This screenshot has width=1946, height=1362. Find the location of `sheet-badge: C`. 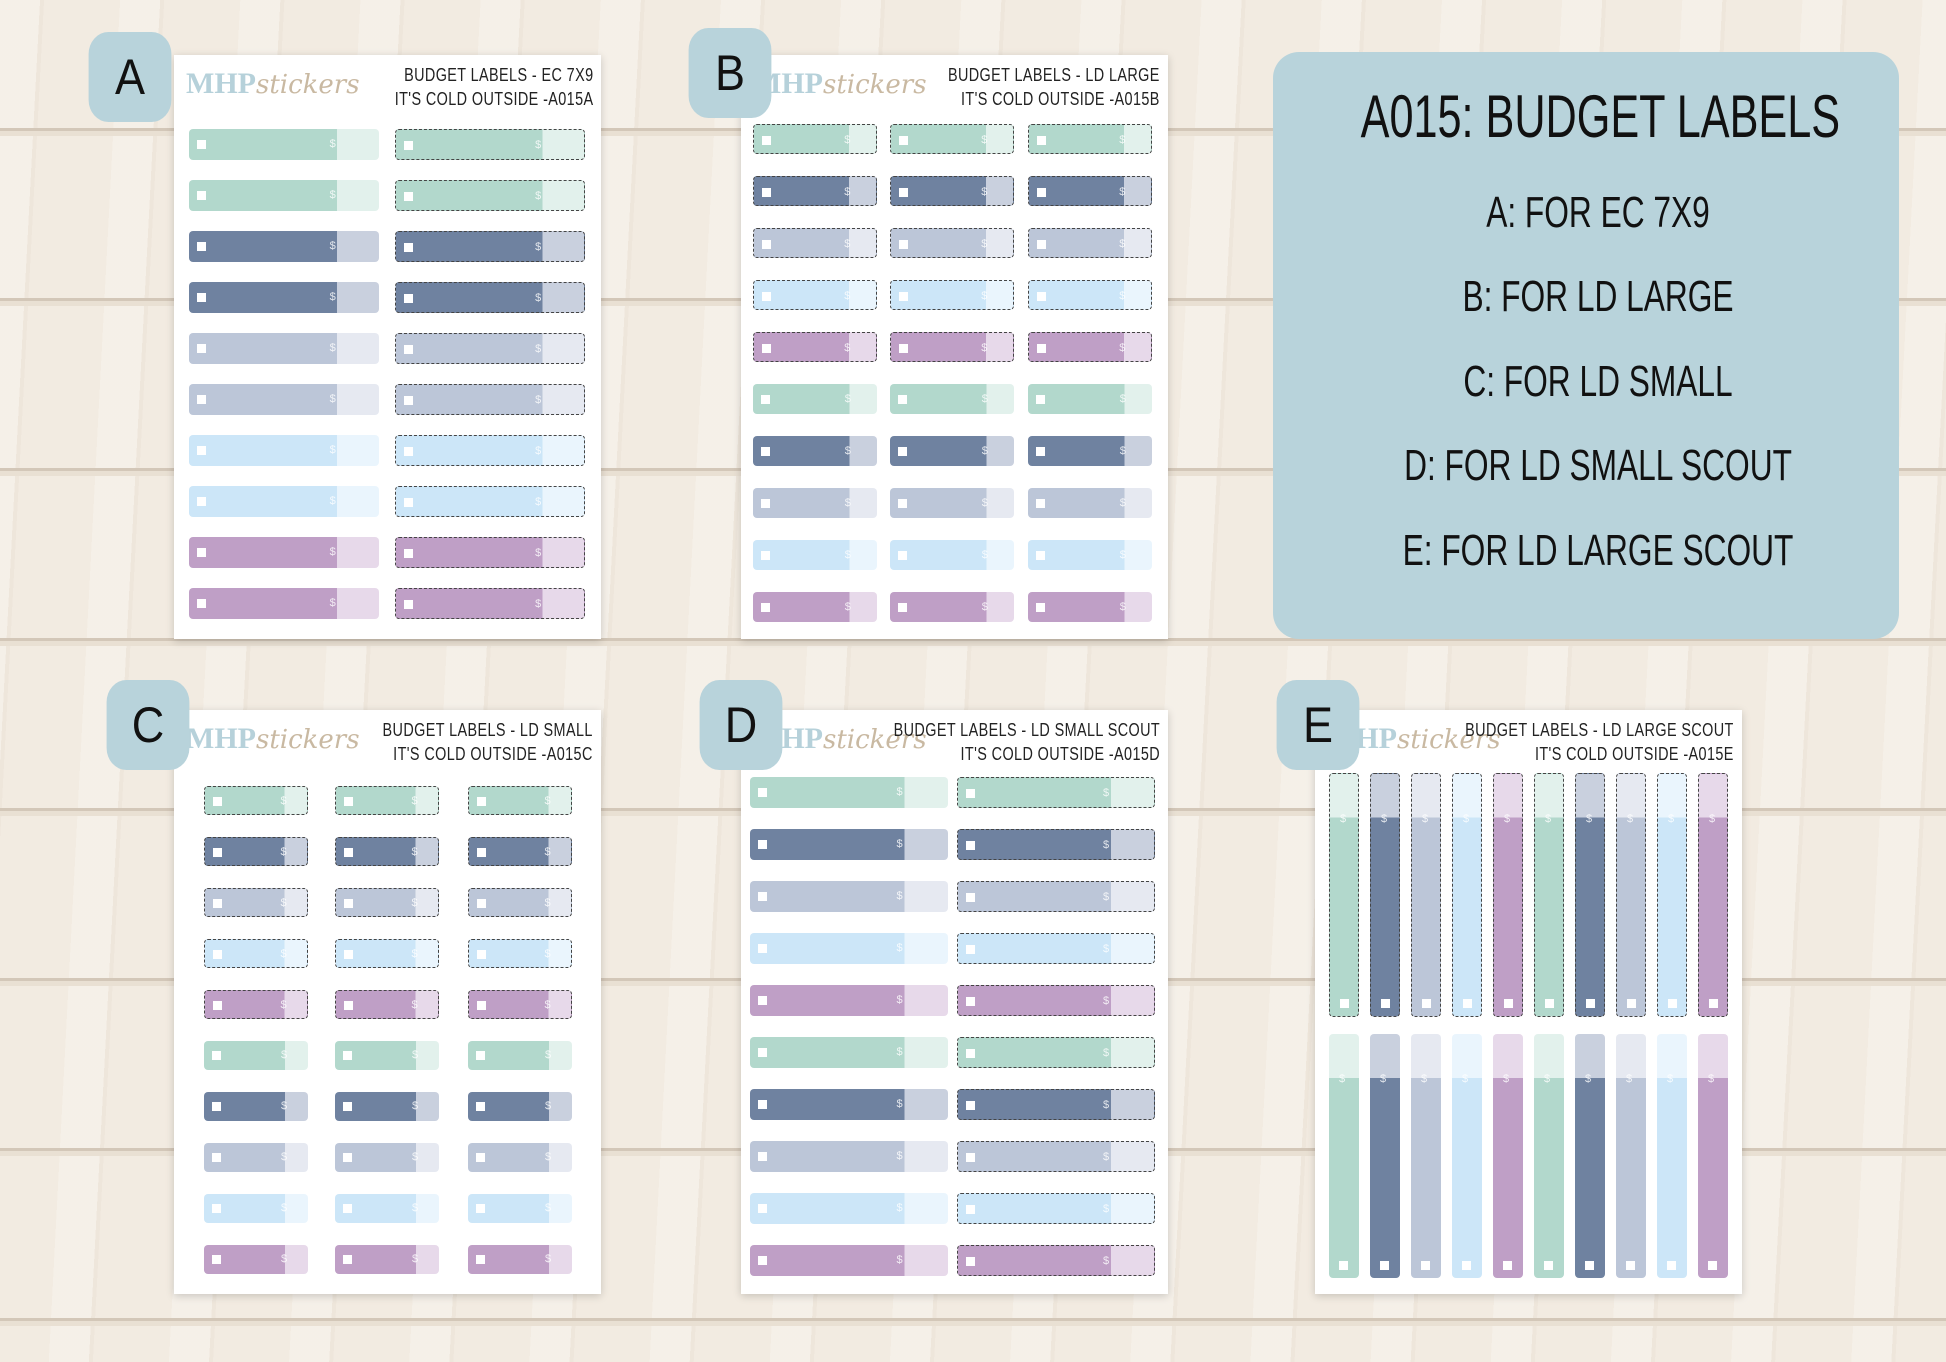

sheet-badge: C is located at coordinates (148, 725).